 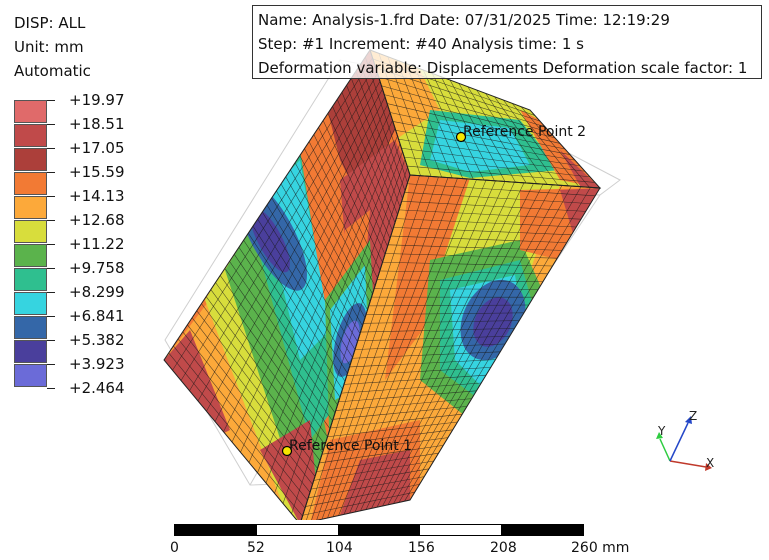 What do you see at coordinates (503, 548) in the screenshot?
I see `scale-label: 208` at bounding box center [503, 548].